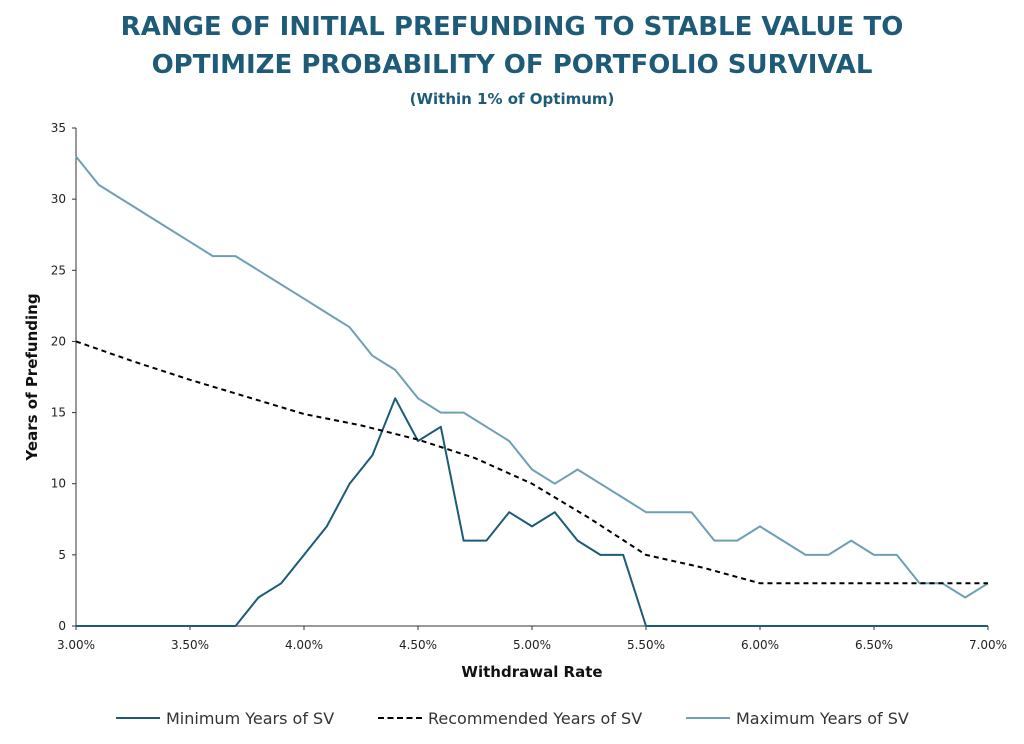 The height and width of the screenshot is (744, 1024). Describe the element at coordinates (76, 645) in the screenshot. I see `x-tick-label: 3.00%` at that location.